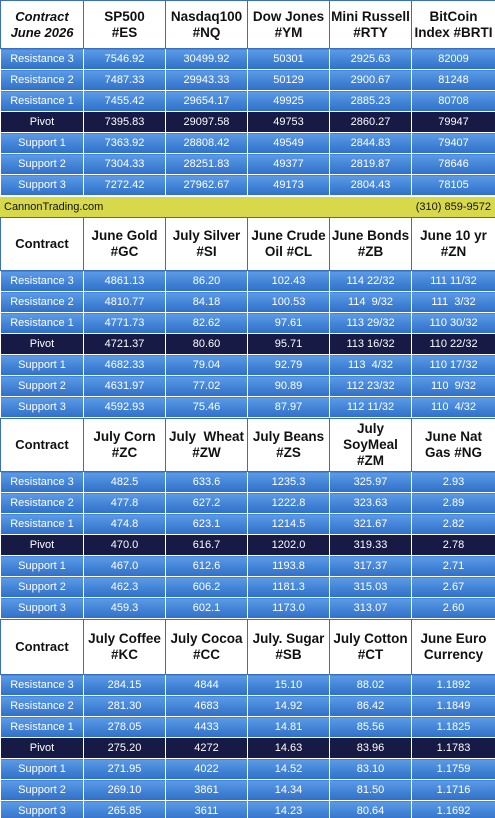 This screenshot has height=818, width=495. I want to click on level-value: 4683, so click(206, 706).